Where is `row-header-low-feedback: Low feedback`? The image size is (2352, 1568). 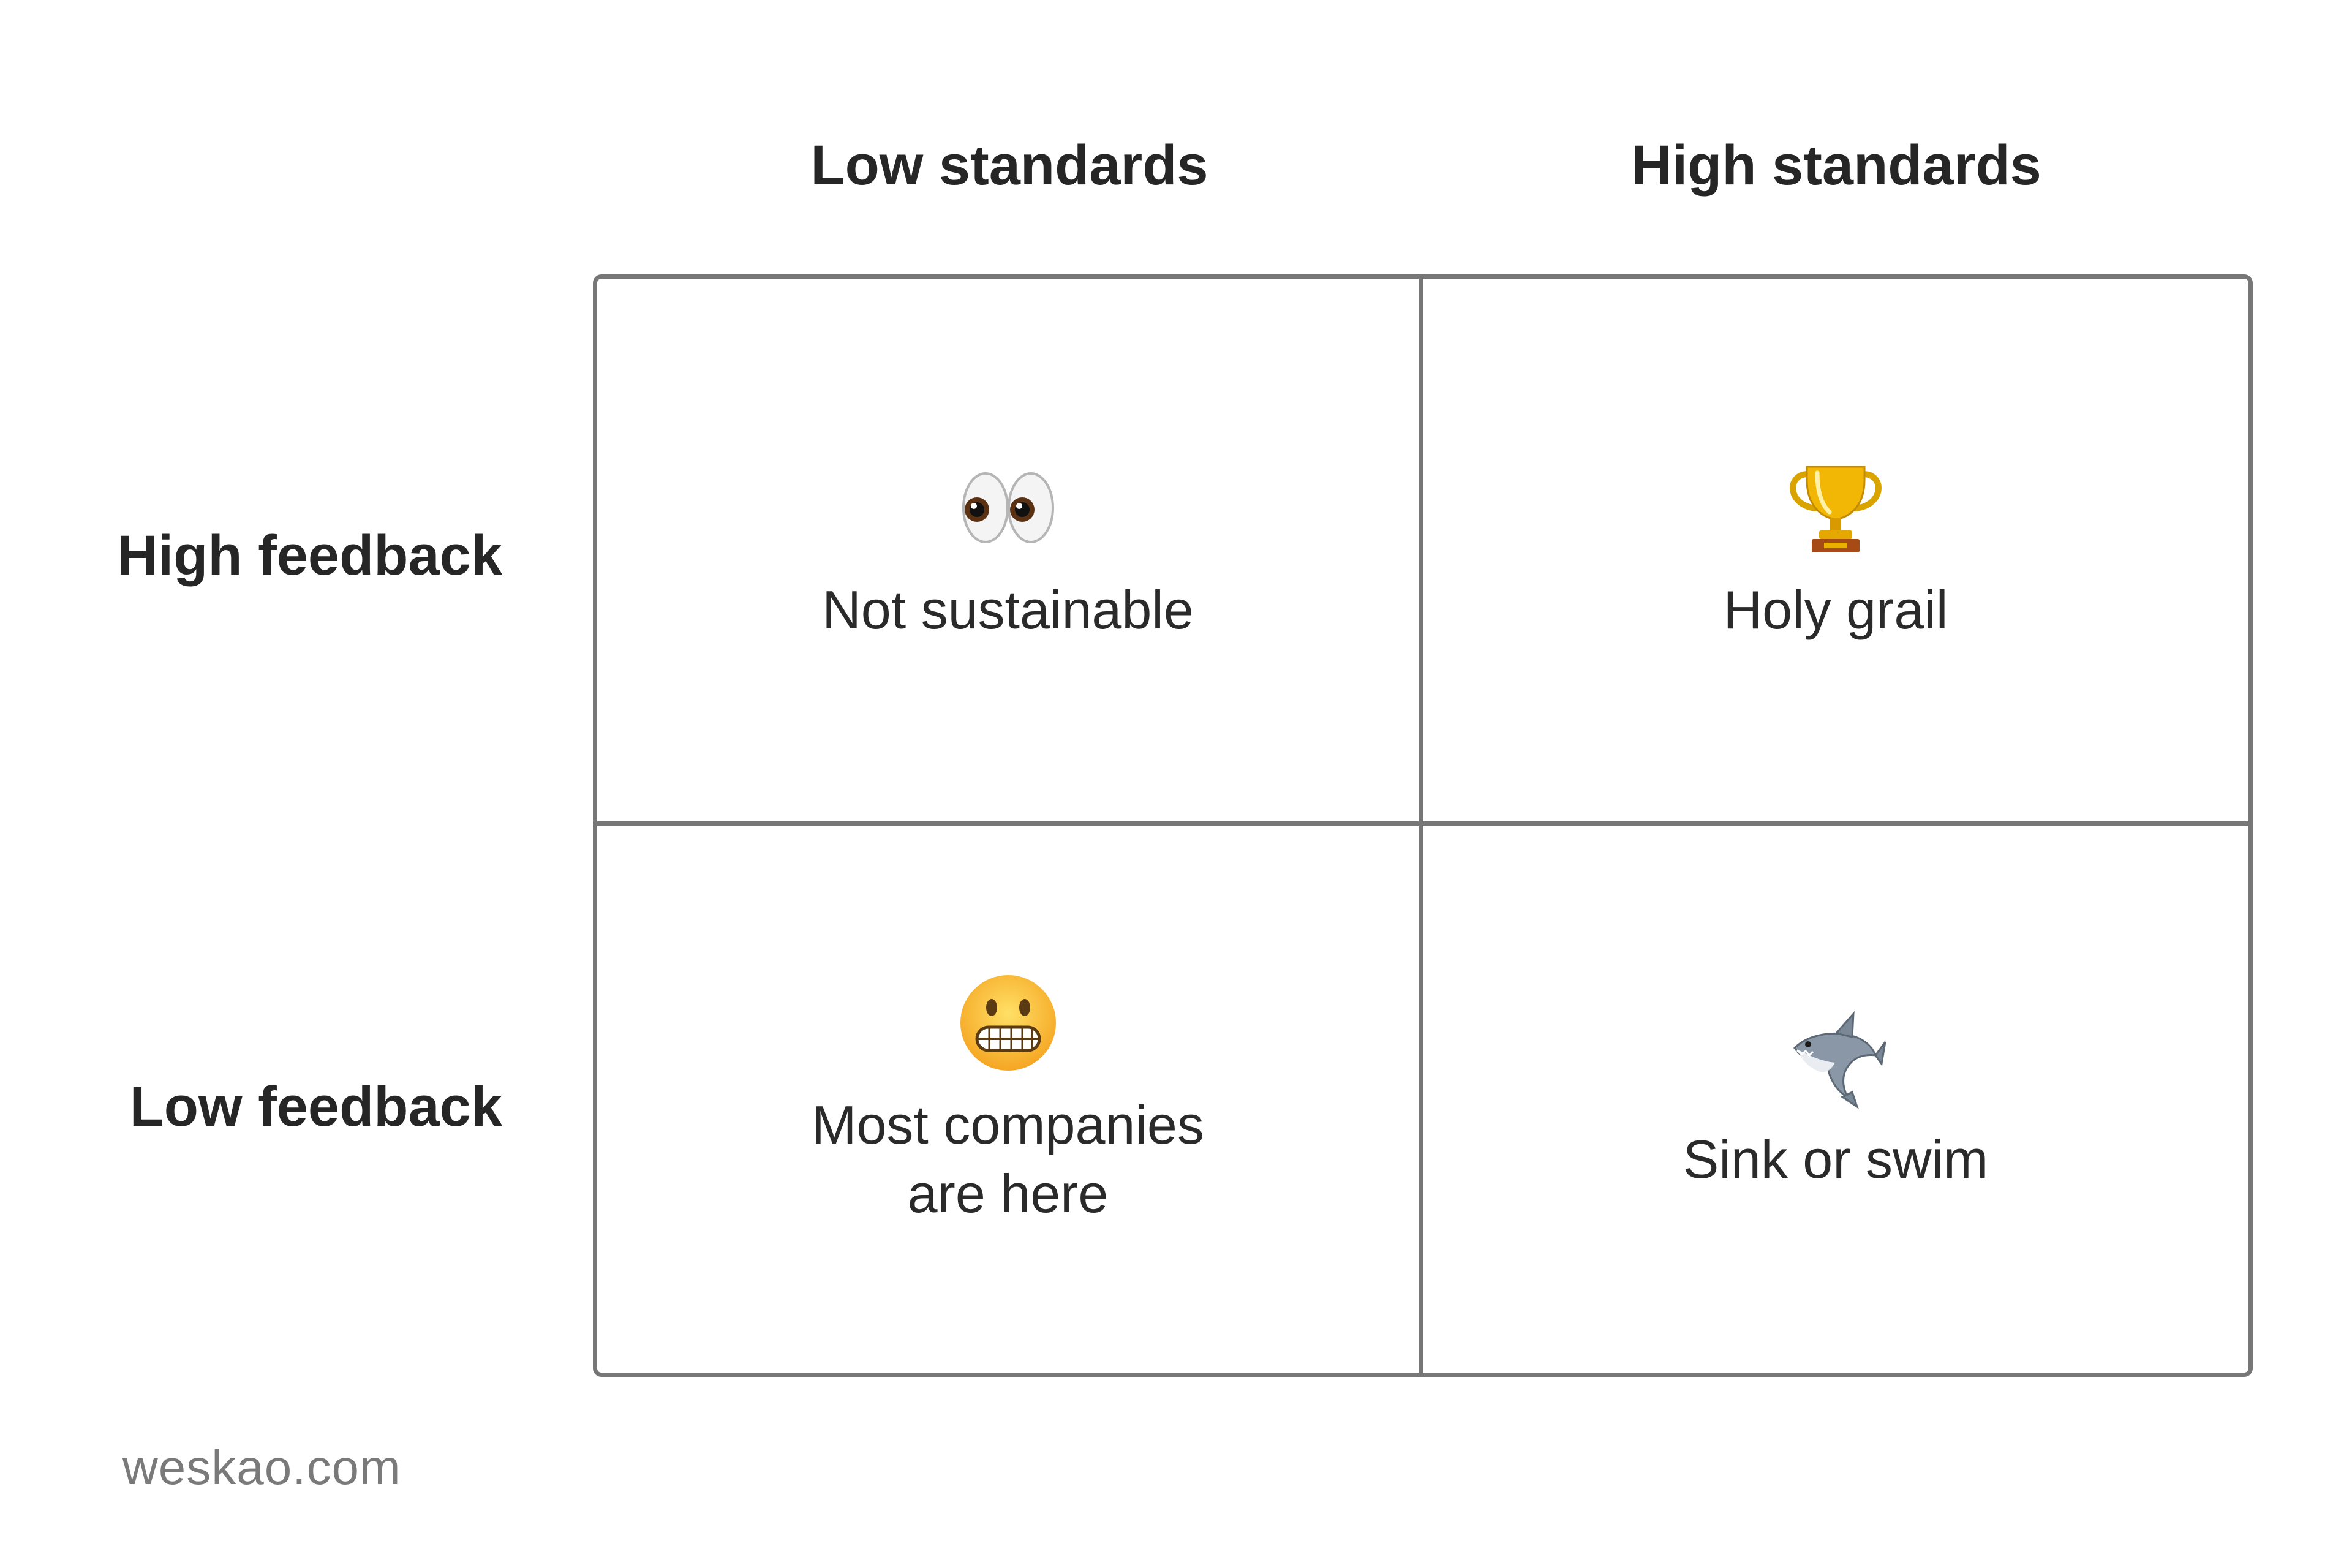 row-header-low-feedback: Low feedback is located at coordinates (315, 1107).